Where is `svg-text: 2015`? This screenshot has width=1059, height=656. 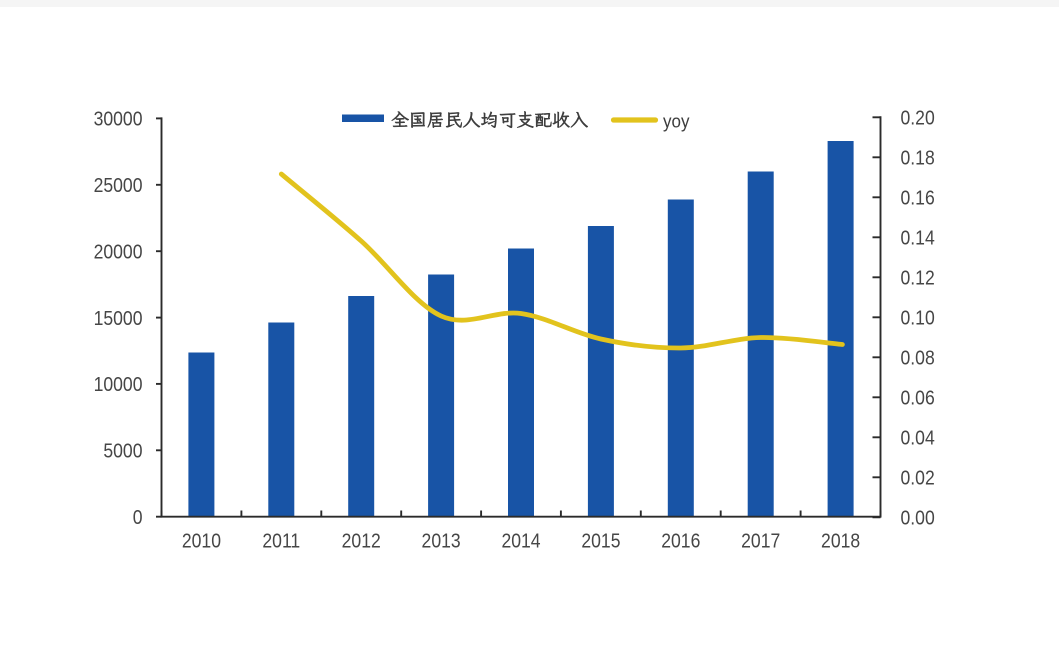 svg-text: 2015 is located at coordinates (600, 541).